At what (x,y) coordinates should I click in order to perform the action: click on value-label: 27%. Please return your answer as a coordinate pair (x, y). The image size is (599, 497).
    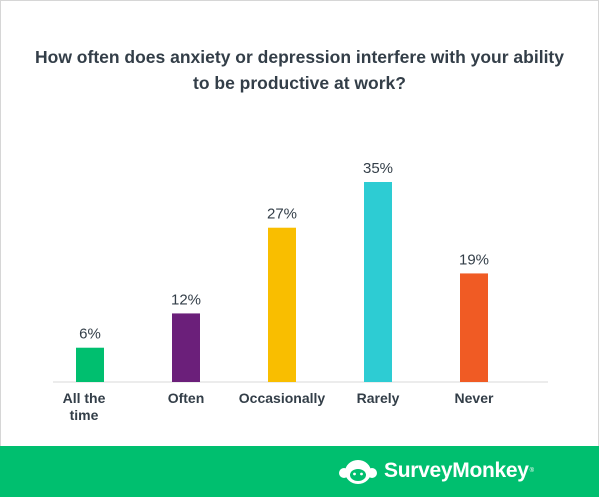
    Looking at the image, I should click on (282, 214).